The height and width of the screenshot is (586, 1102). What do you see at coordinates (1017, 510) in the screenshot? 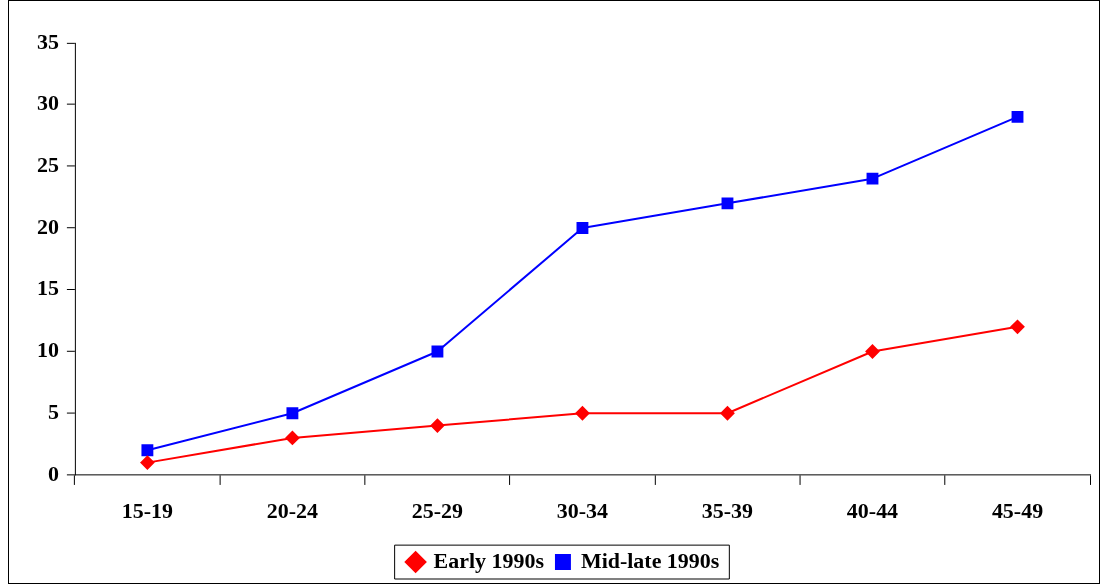
I see `x-tick-label: 45-49` at bounding box center [1017, 510].